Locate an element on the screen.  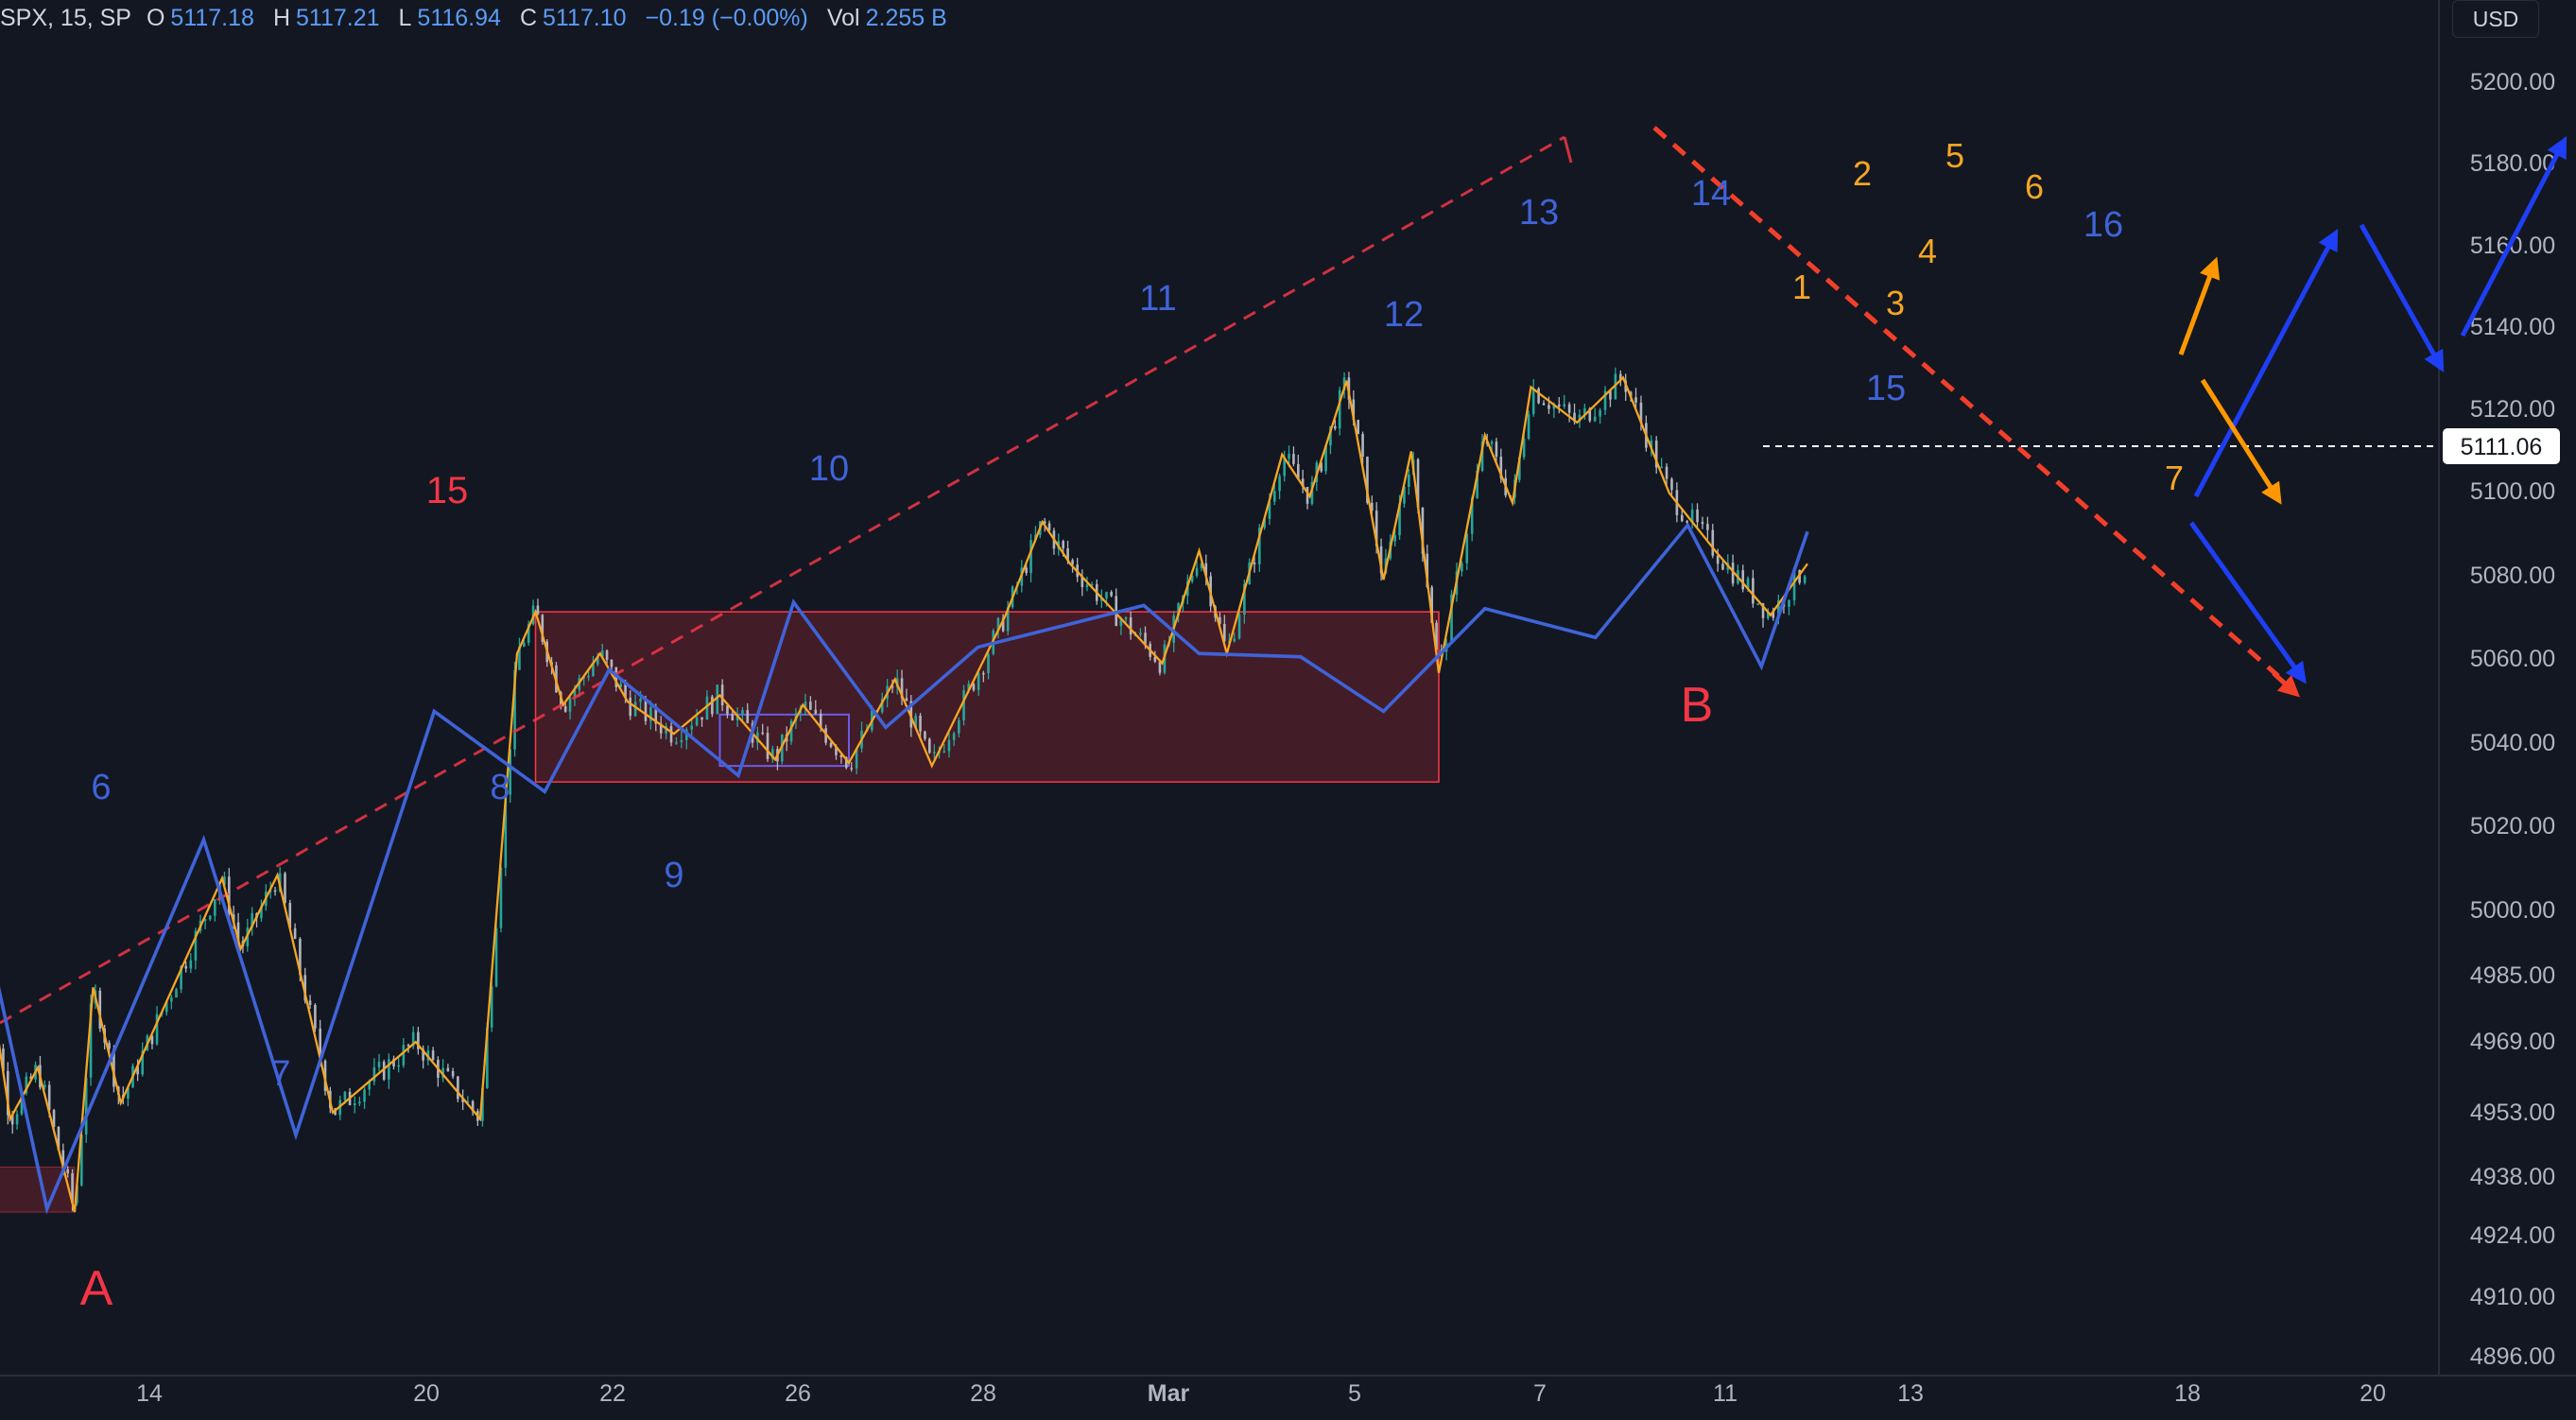
wave-label: 5 is located at coordinates (1954, 155).